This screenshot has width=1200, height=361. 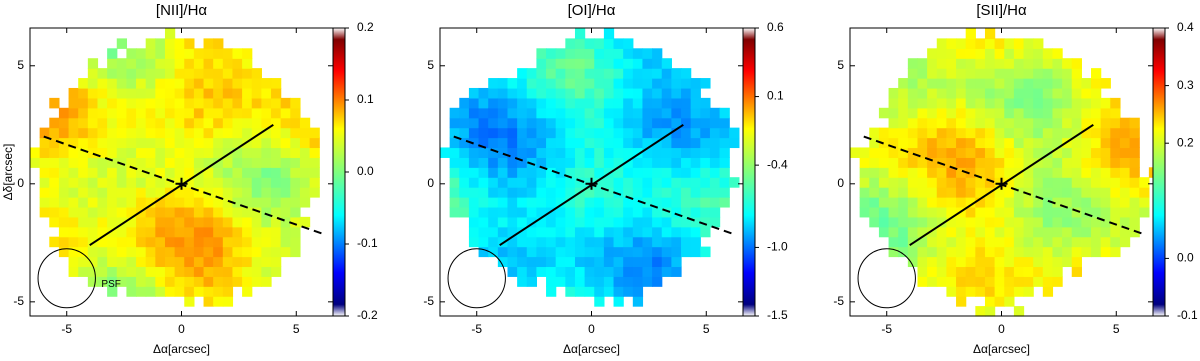 What do you see at coordinates (66, 329) in the screenshot?
I see `x-tick-label: -5` at bounding box center [66, 329].